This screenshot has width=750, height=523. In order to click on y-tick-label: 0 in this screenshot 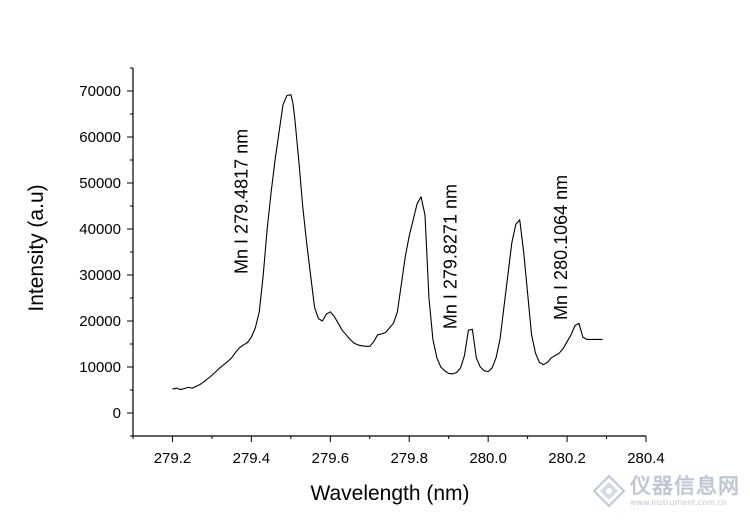, I will do `click(117, 413)`.